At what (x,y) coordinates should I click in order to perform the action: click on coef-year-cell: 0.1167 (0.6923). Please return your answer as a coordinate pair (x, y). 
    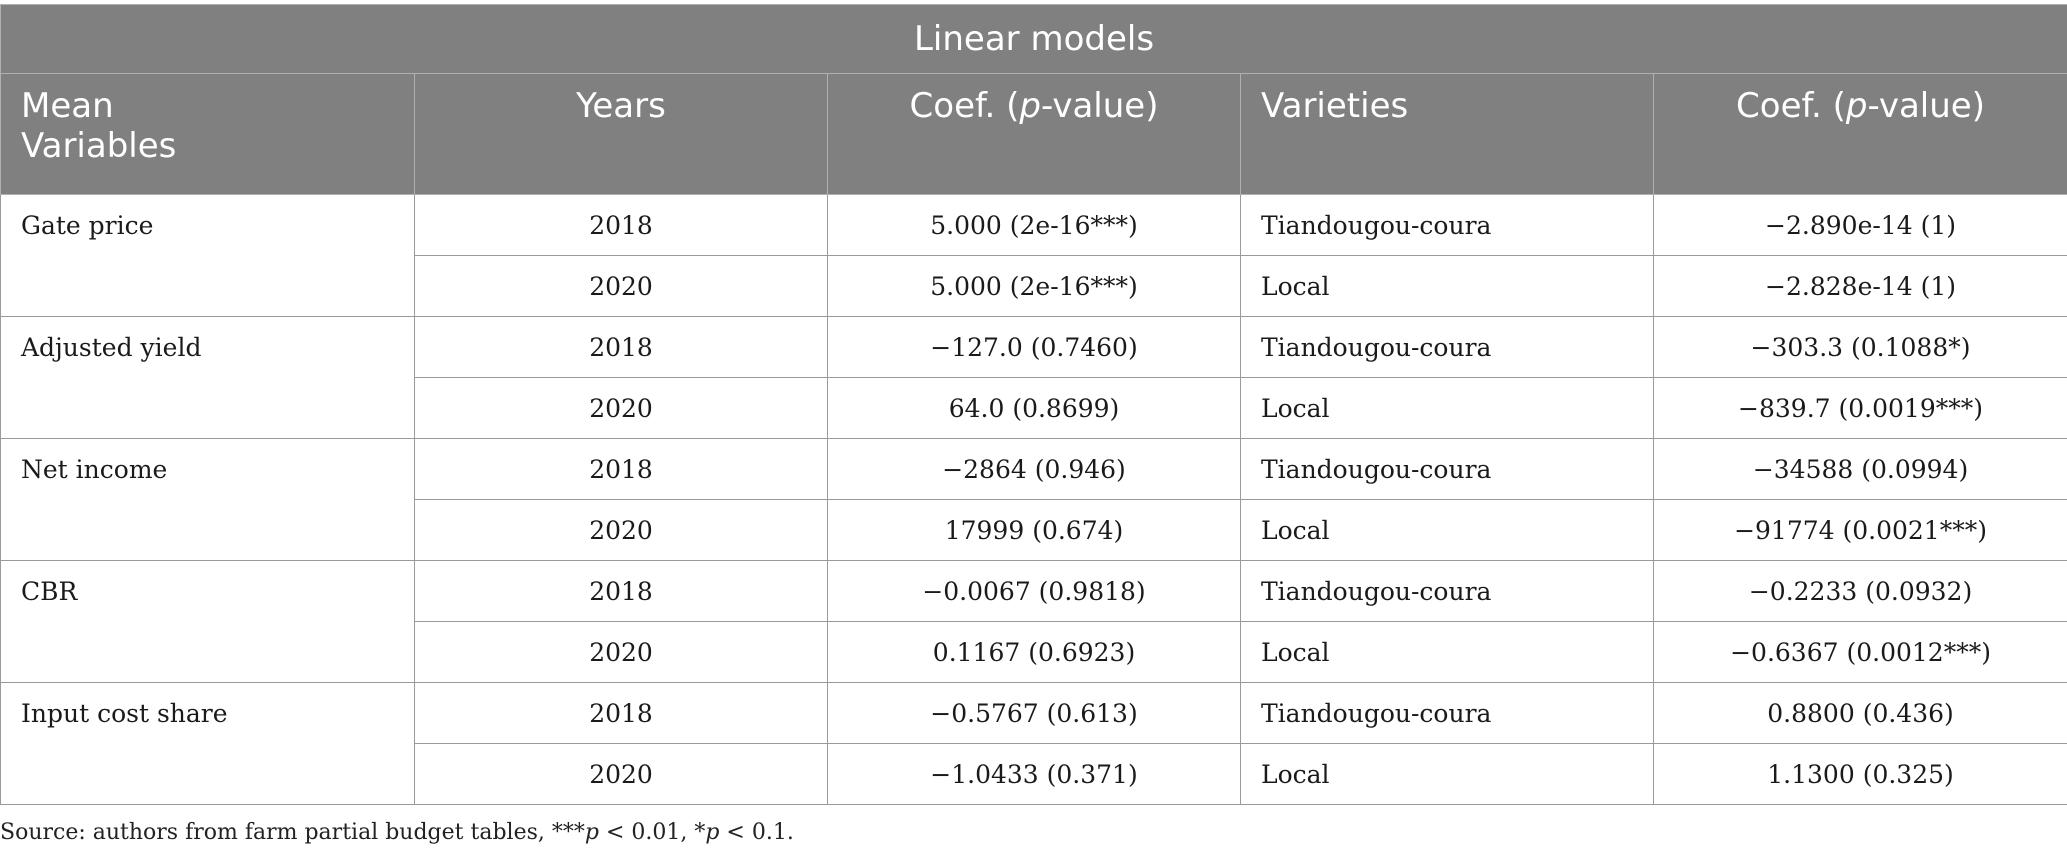
    Looking at the image, I should click on (1034, 652).